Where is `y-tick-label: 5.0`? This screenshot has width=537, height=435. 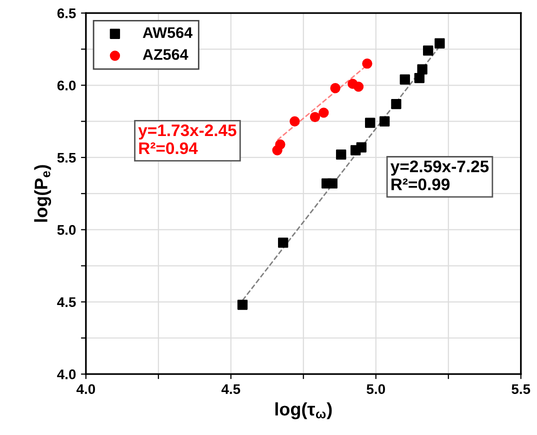
y-tick-label: 5.0 is located at coordinates (66, 230).